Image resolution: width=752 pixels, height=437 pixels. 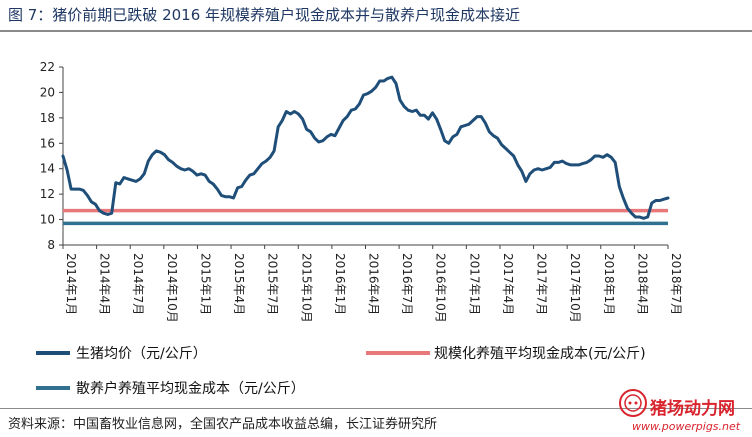 What do you see at coordinates (52, 156) in the screenshot?
I see `y-axis: 8 10 12 14 16 18 20 22` at bounding box center [52, 156].